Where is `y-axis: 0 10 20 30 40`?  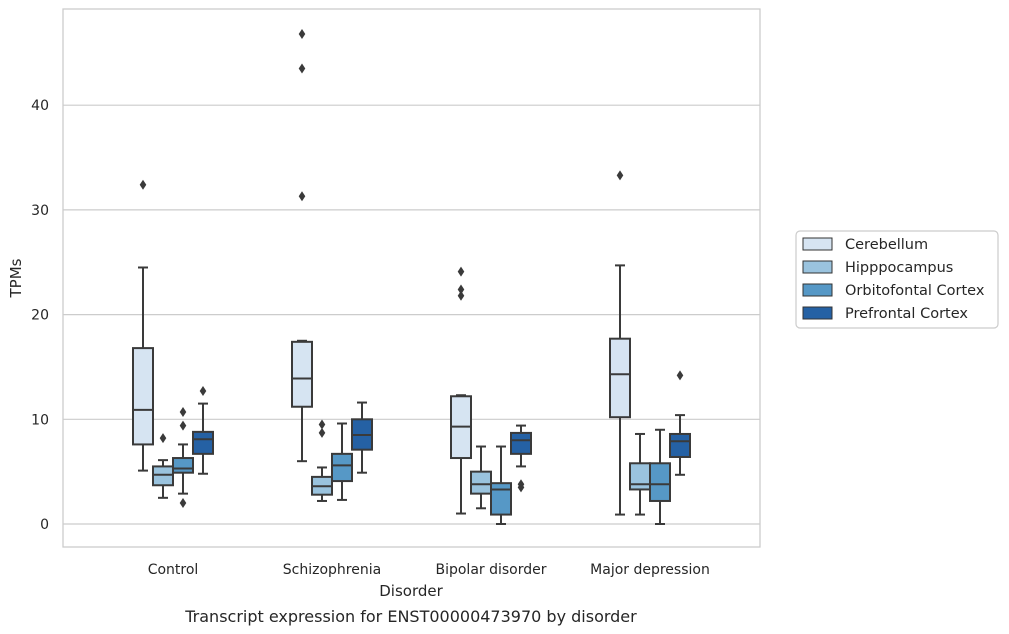
y-axis: 0 10 20 30 40 is located at coordinates (40, 315).